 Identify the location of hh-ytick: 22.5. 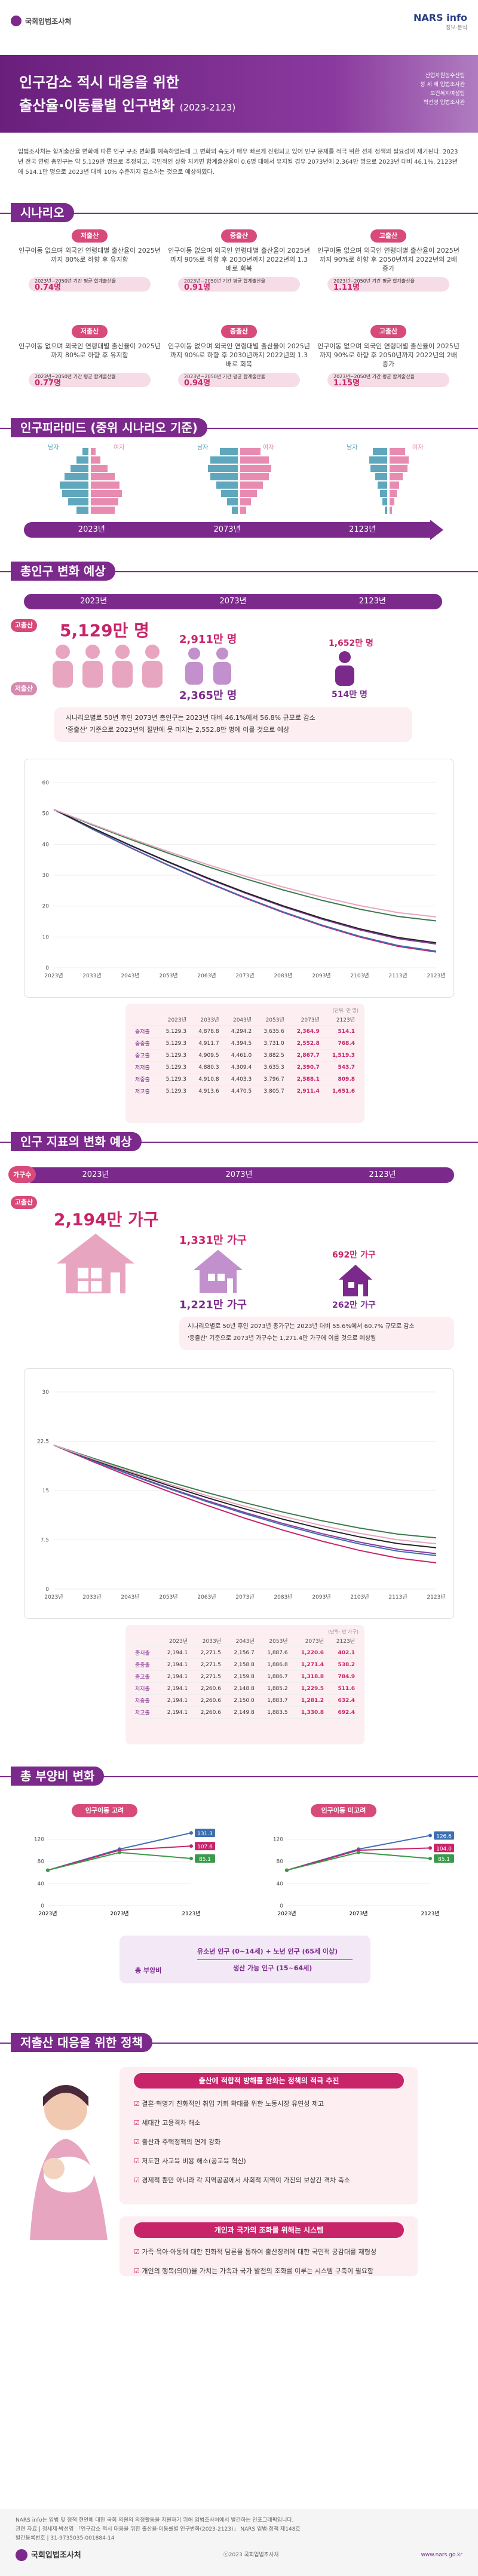
(43, 1442).